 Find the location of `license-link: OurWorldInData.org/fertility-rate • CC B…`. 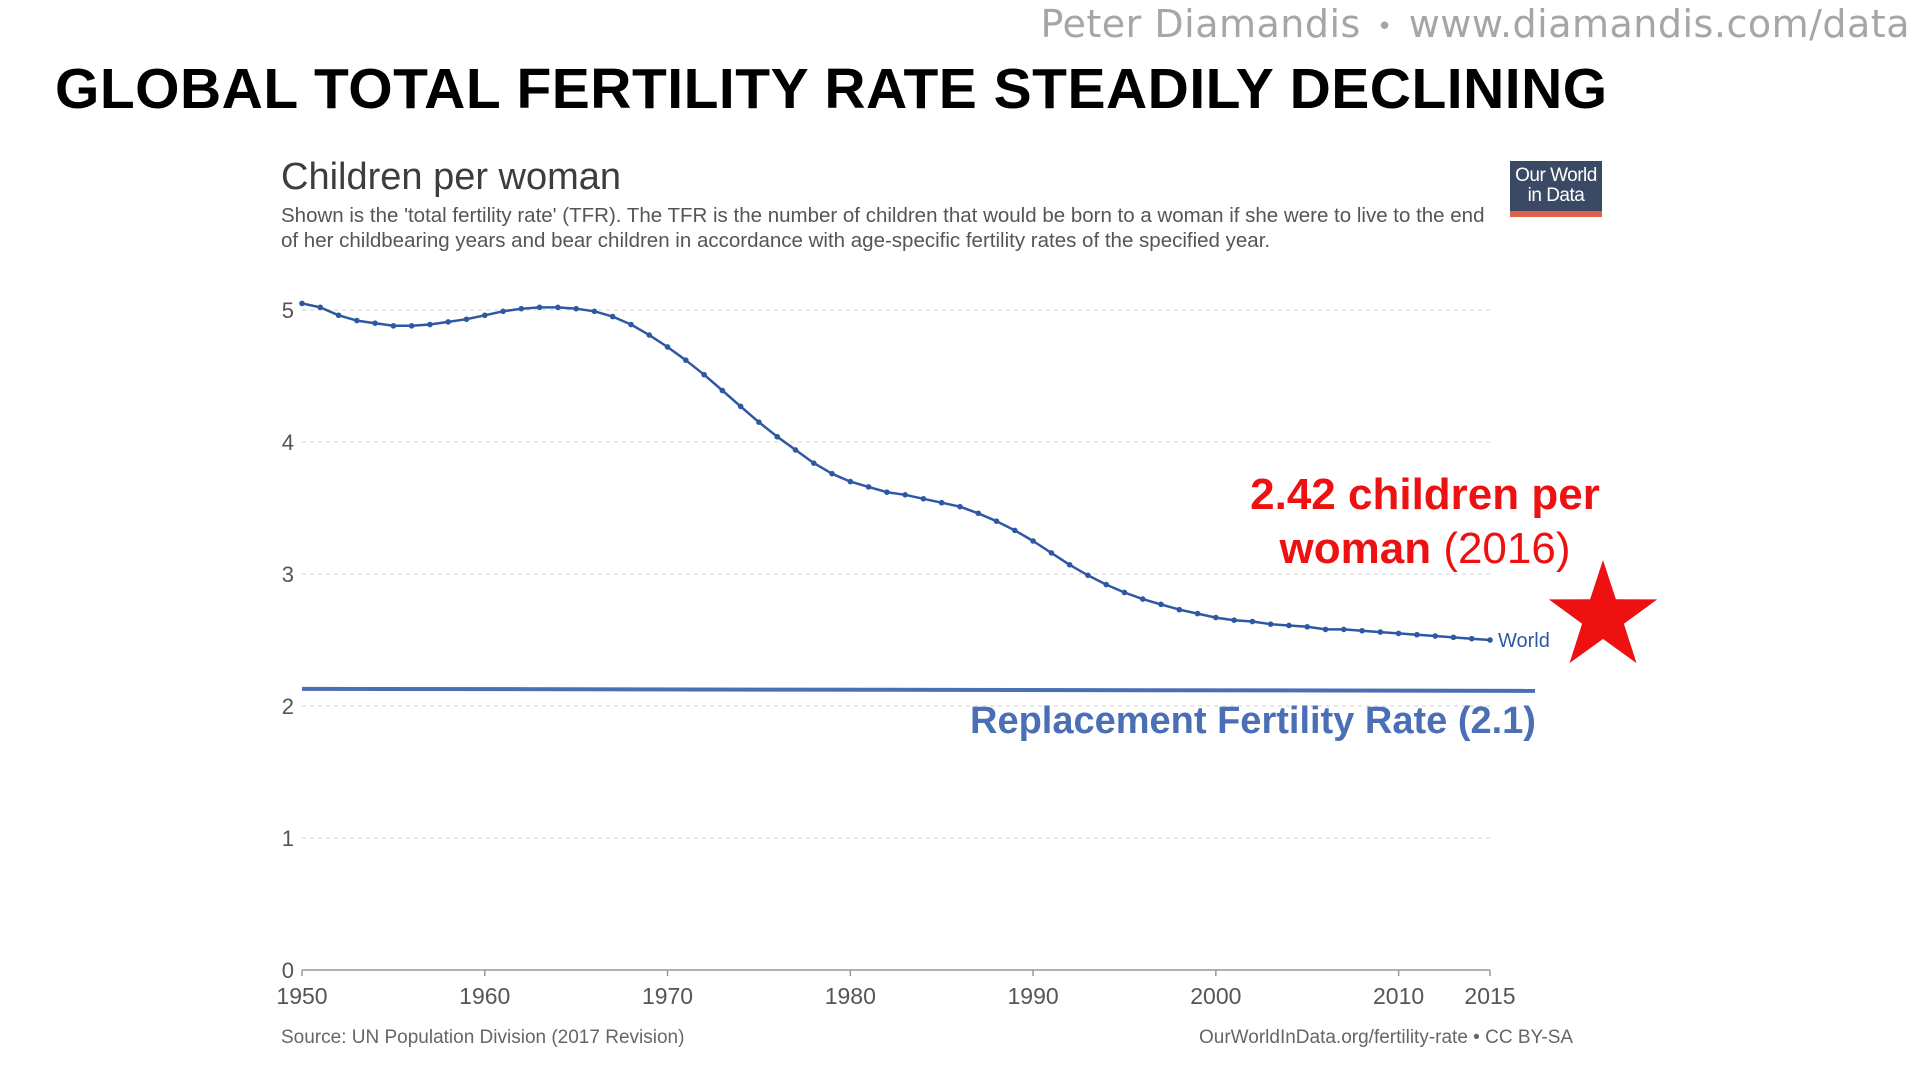

license-link: OurWorldInData.org/fertility-rate • CC B… is located at coordinates (1386, 1037).